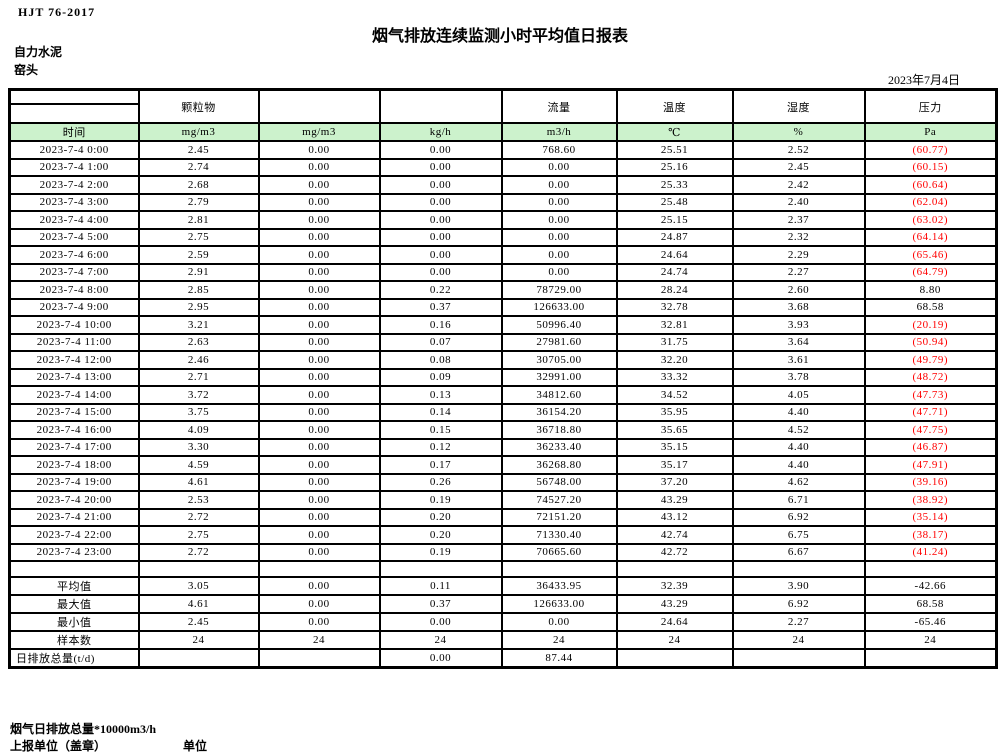  I want to click on summary-row: 样本数 24 24 24 24 24 24 24, so click(503, 640).